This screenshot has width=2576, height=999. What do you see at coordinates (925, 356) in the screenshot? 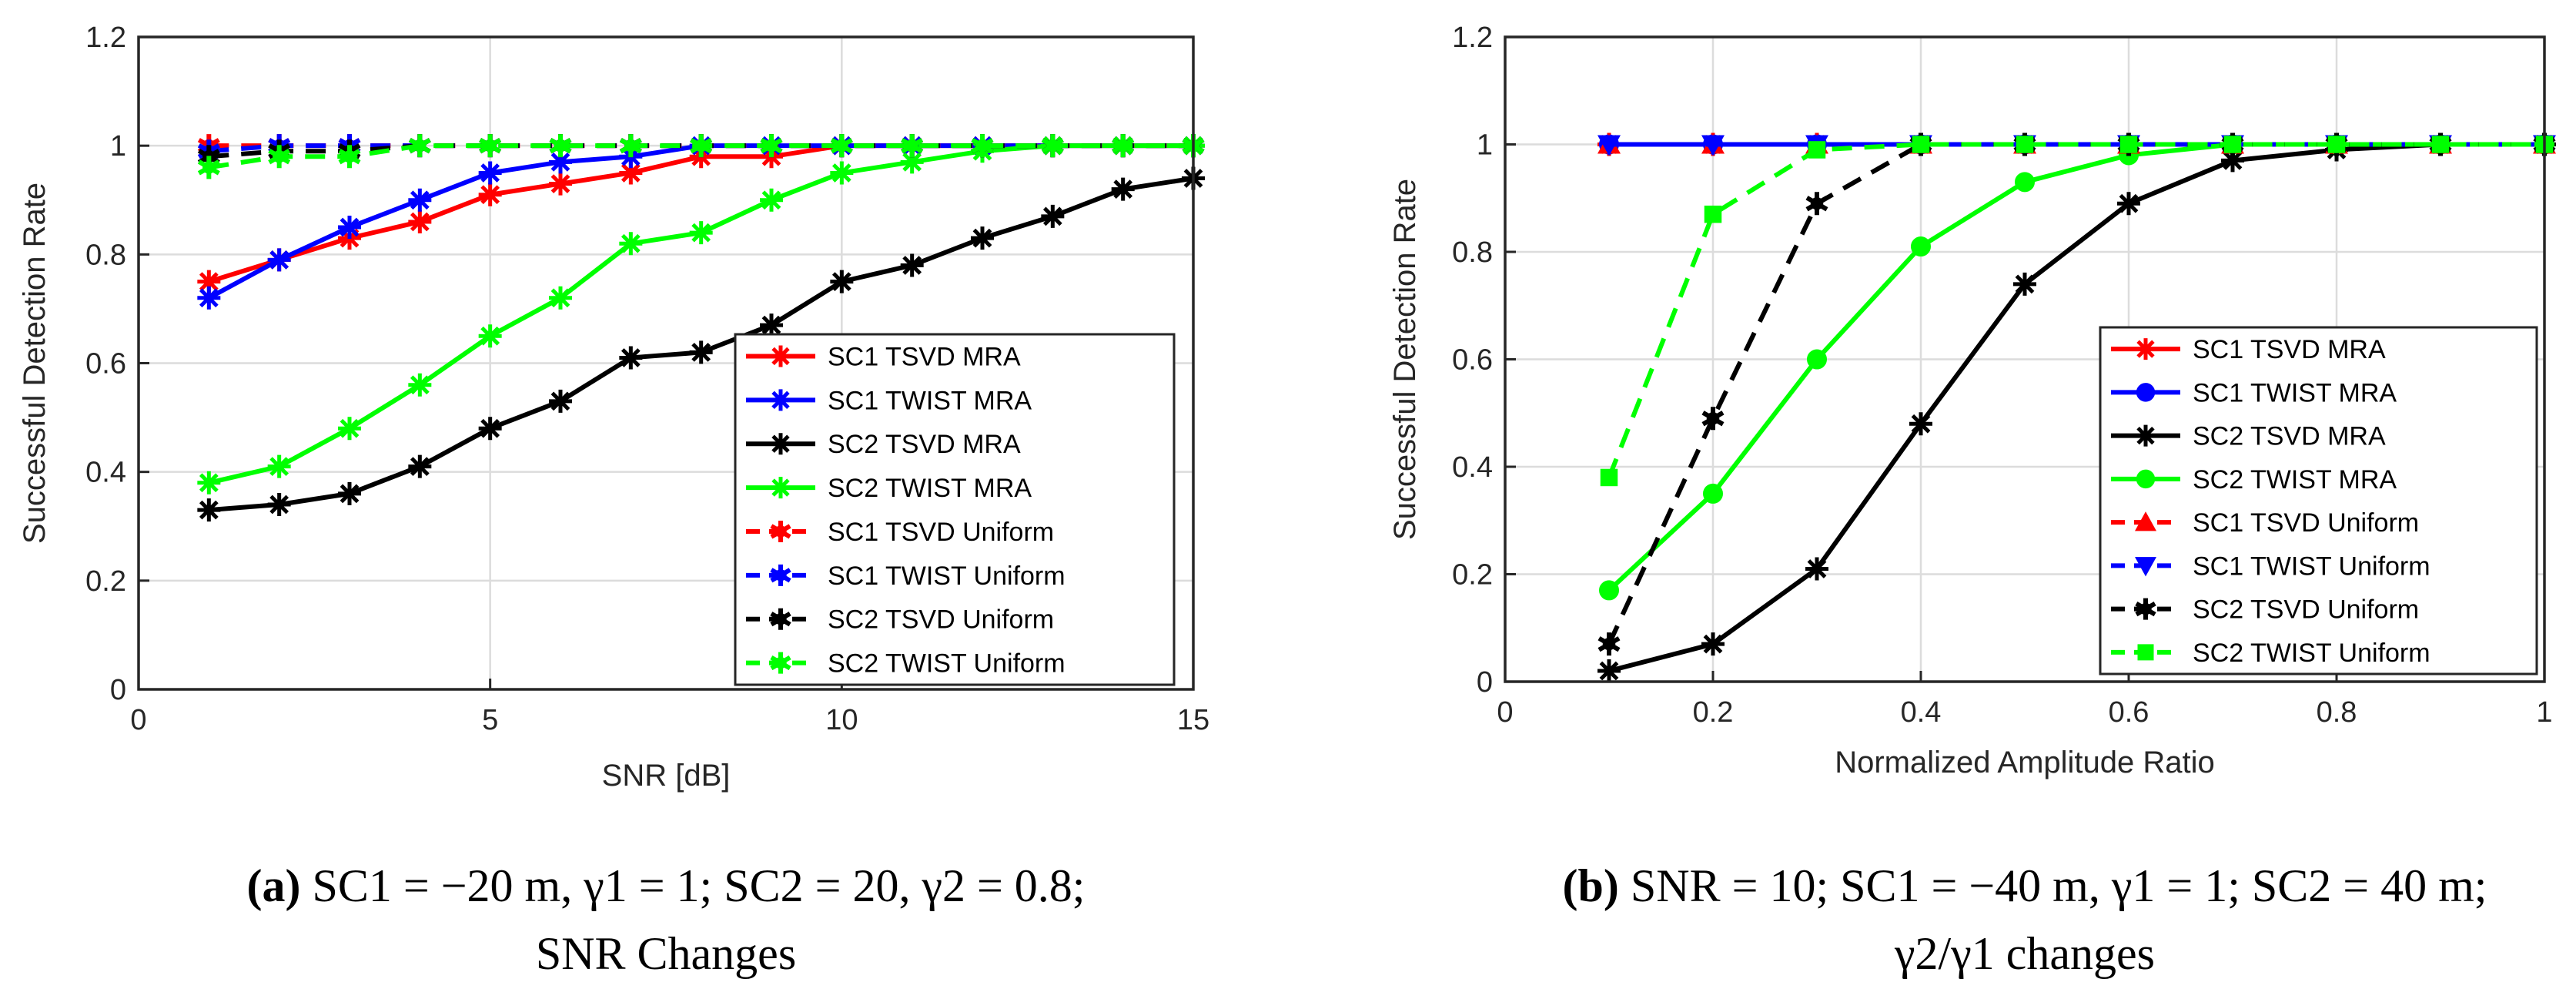
I see `legend-label: SC1 TSVD MRA` at bounding box center [925, 356].